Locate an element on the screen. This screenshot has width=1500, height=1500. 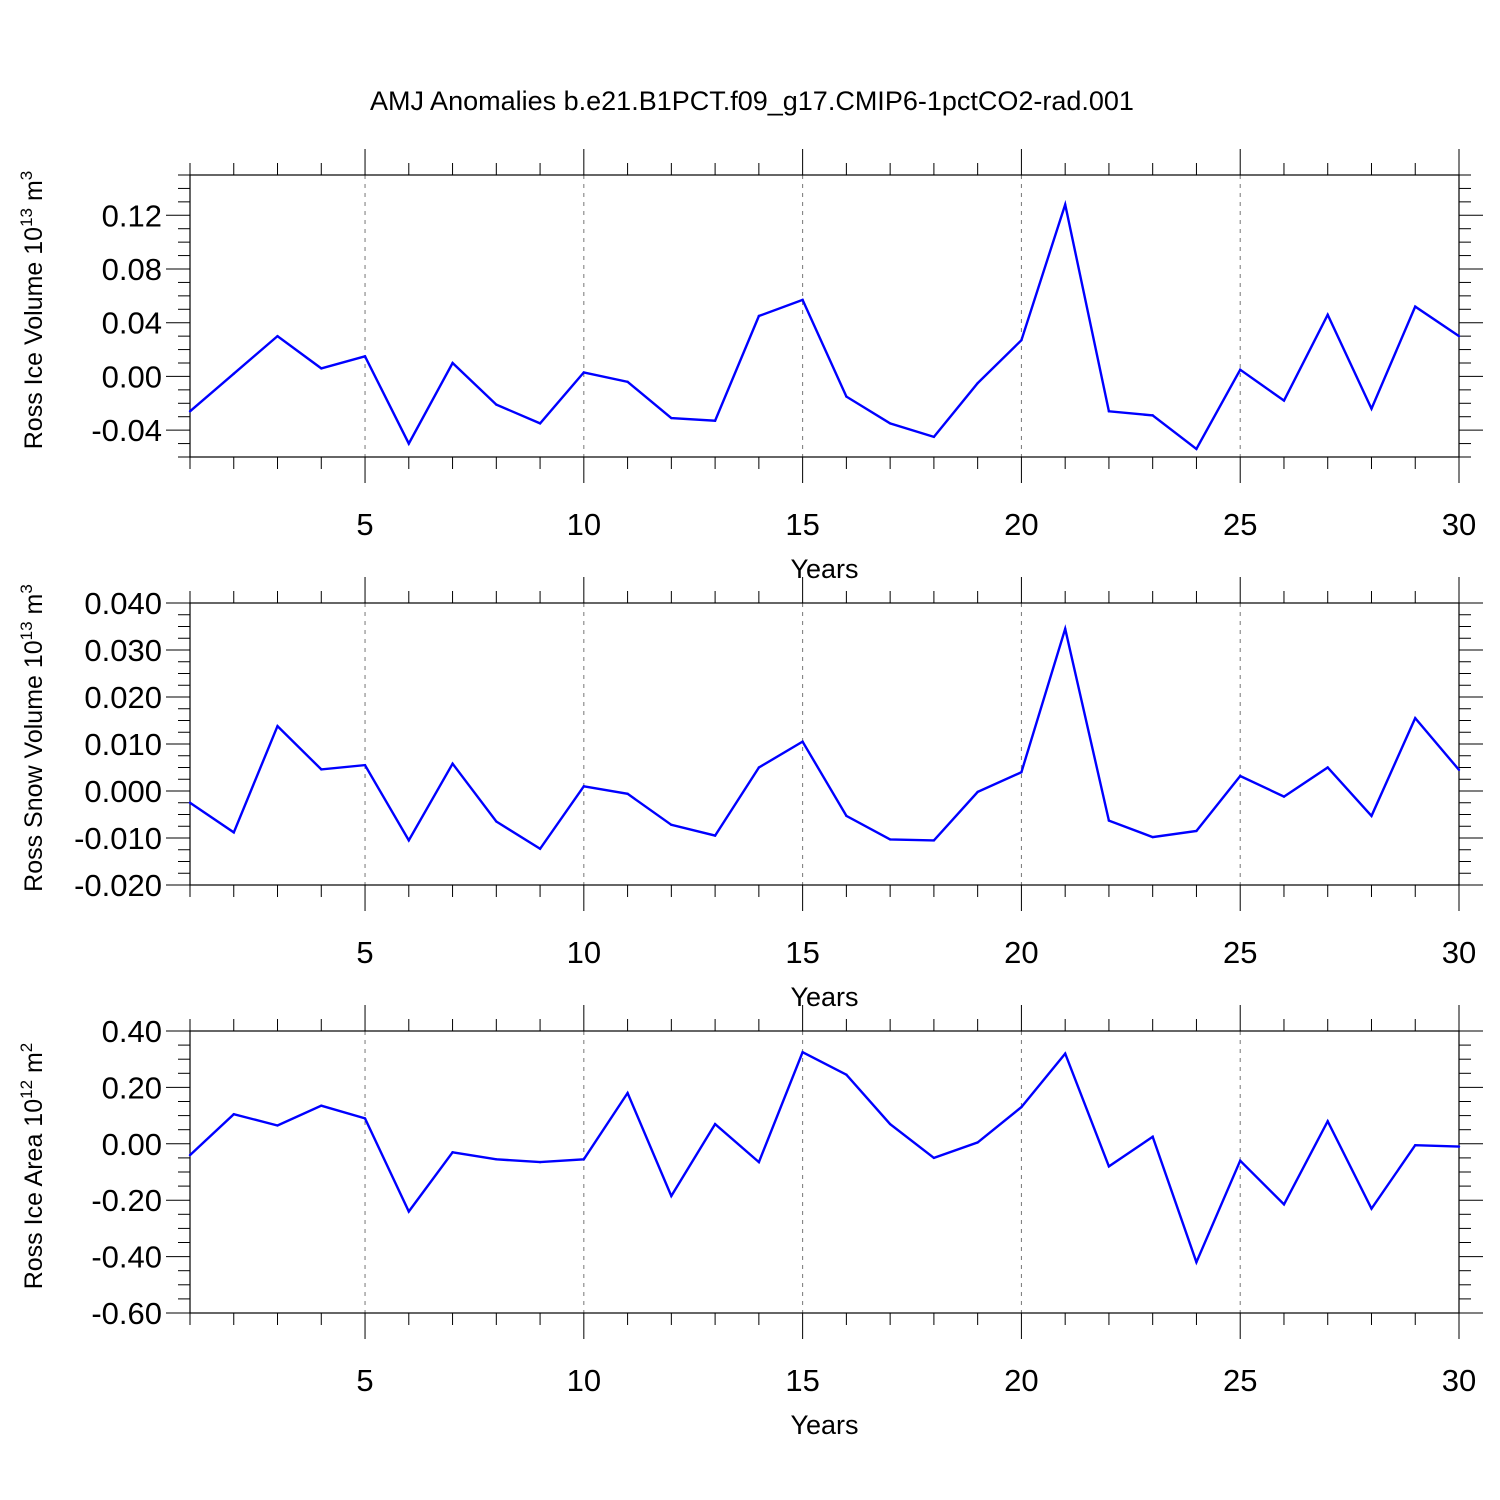
y-tick-label: 0.030 is located at coordinates (123, 650).